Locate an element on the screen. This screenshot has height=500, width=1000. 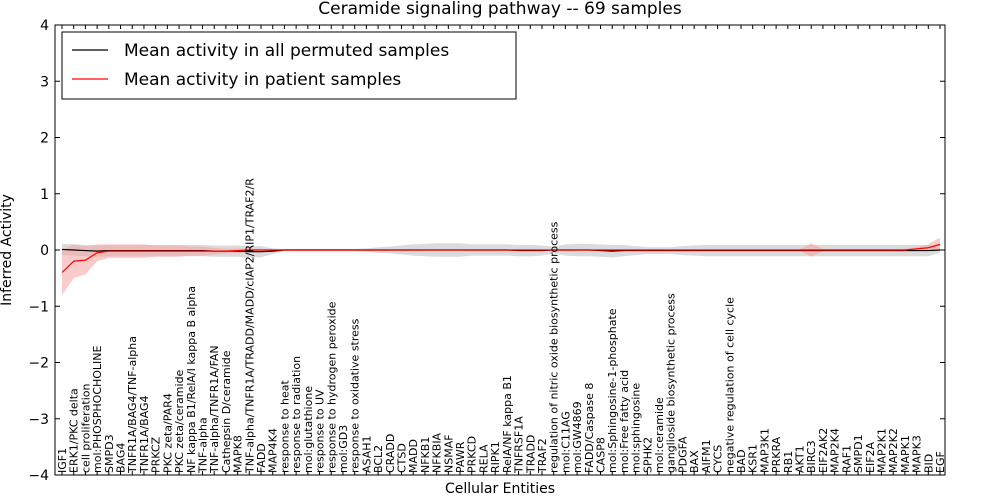
x-tick-label: AKT1 is located at coordinates (800, 459).